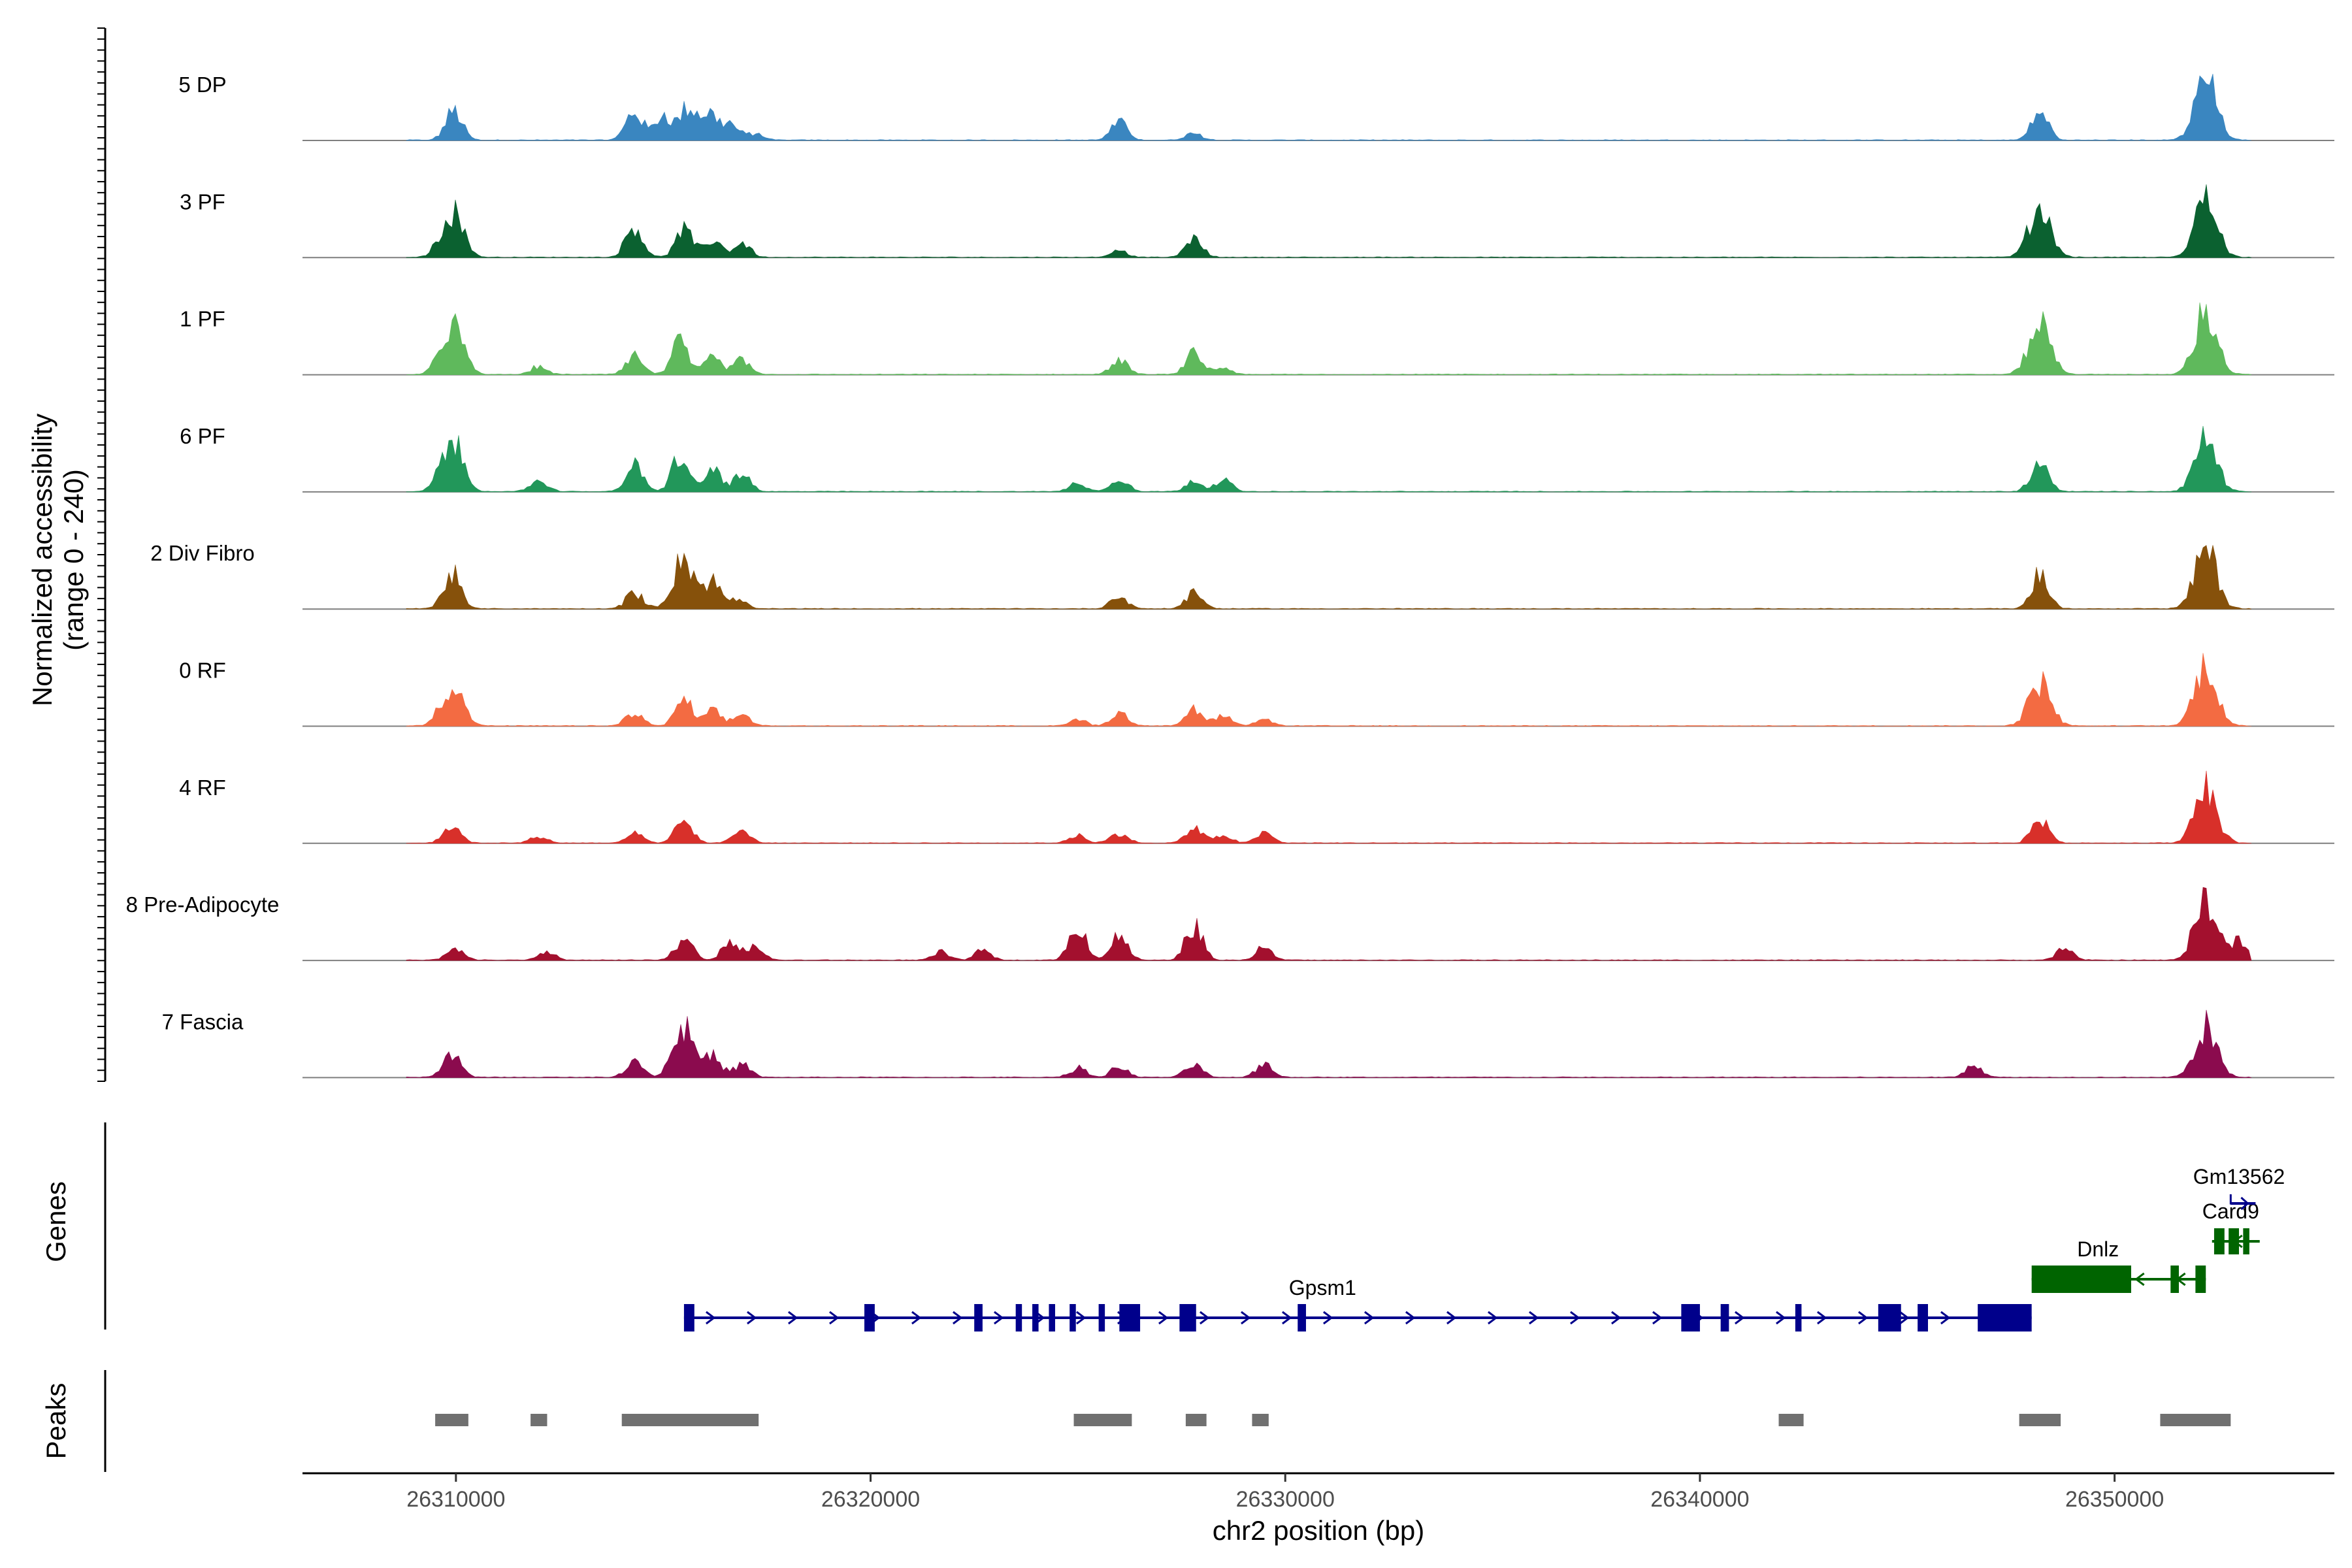  What do you see at coordinates (42, 560) in the screenshot?
I see `y-axis-title: Normalized accessibility` at bounding box center [42, 560].